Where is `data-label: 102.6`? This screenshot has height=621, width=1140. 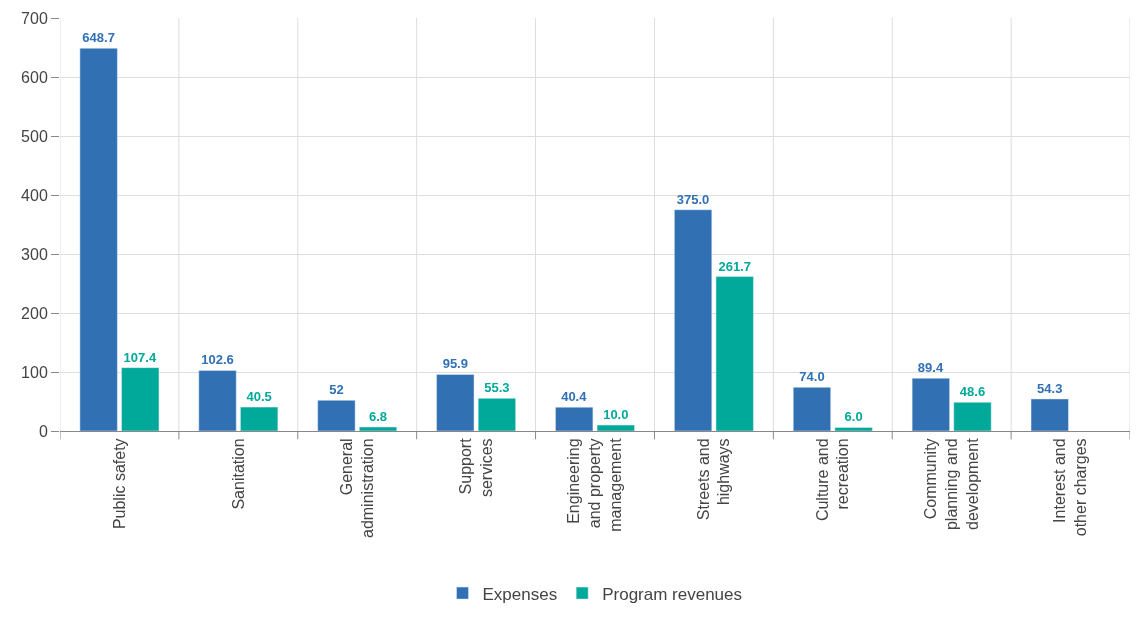 data-label: 102.6 is located at coordinates (217, 360).